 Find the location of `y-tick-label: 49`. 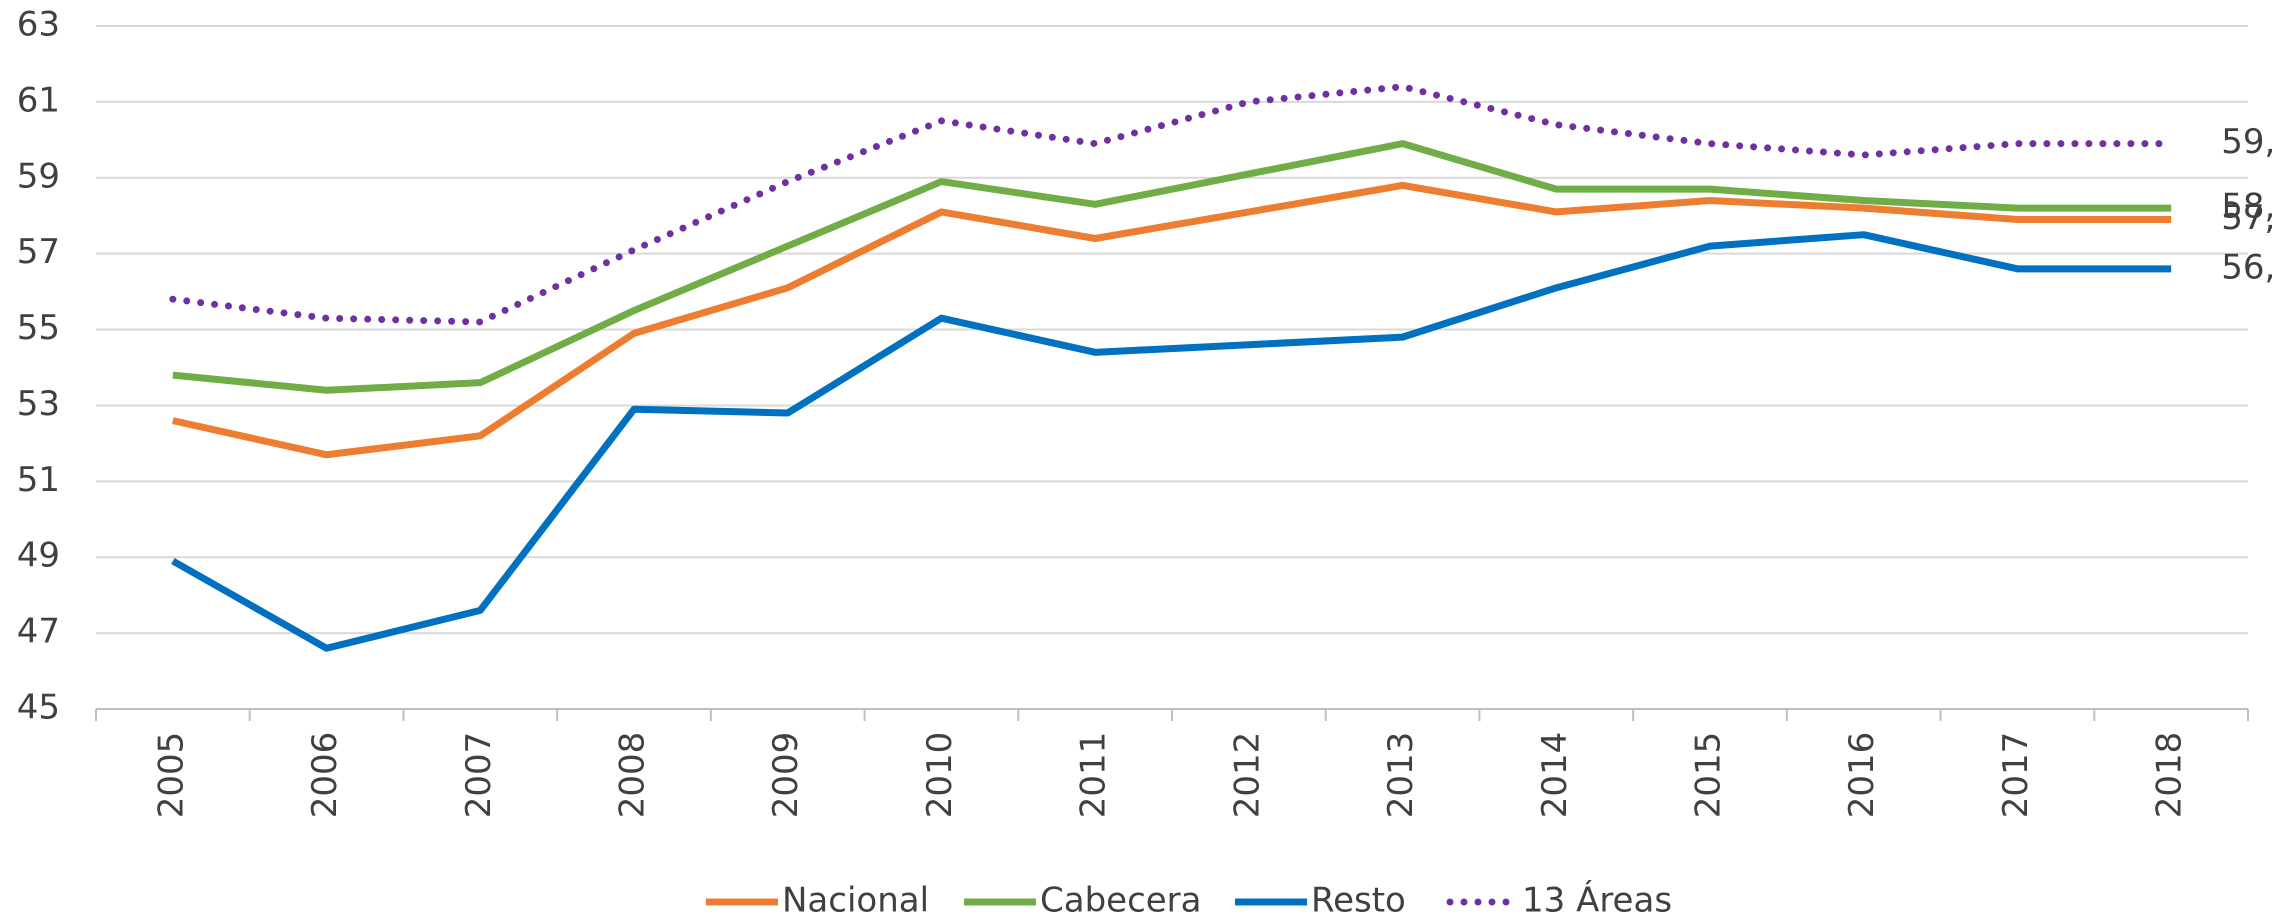

y-tick-label: 49 is located at coordinates (38, 556).